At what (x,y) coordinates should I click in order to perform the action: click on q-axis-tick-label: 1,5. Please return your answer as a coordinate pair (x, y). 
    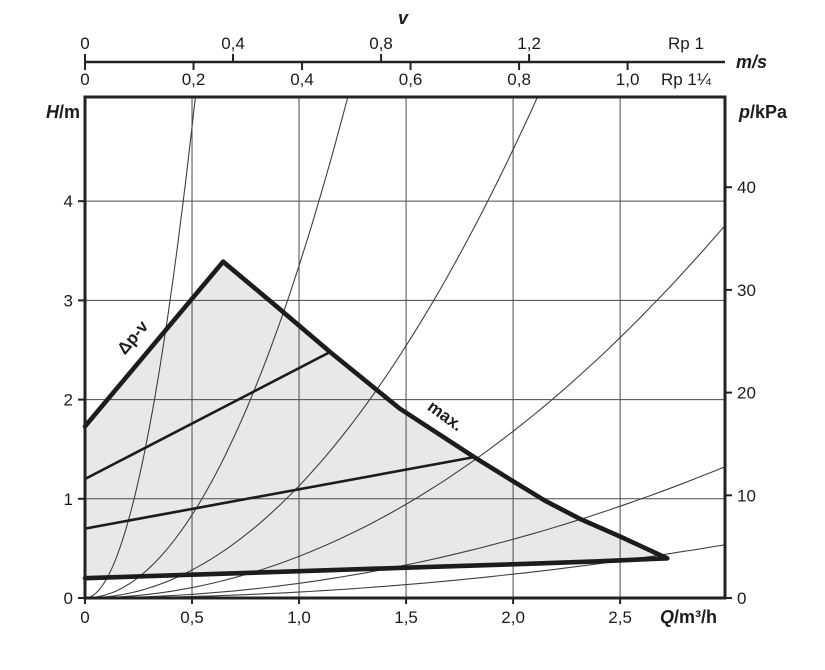
    Looking at the image, I should click on (406, 617).